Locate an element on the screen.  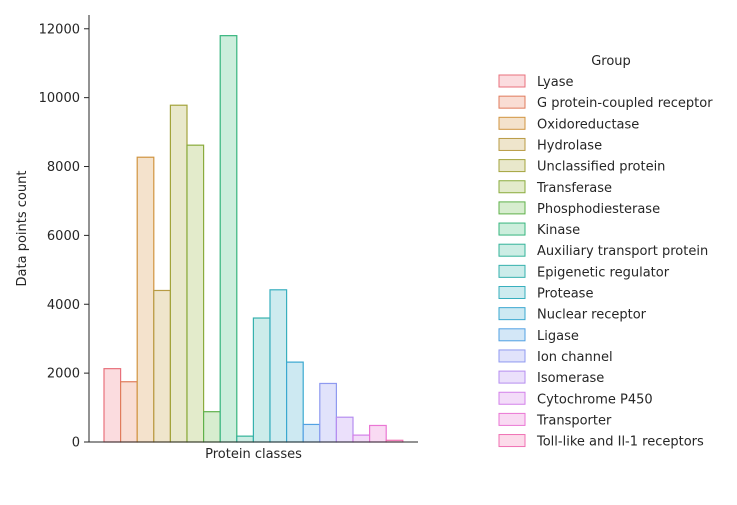
bar-cytochrome-p450 is located at coordinates (361, 438).